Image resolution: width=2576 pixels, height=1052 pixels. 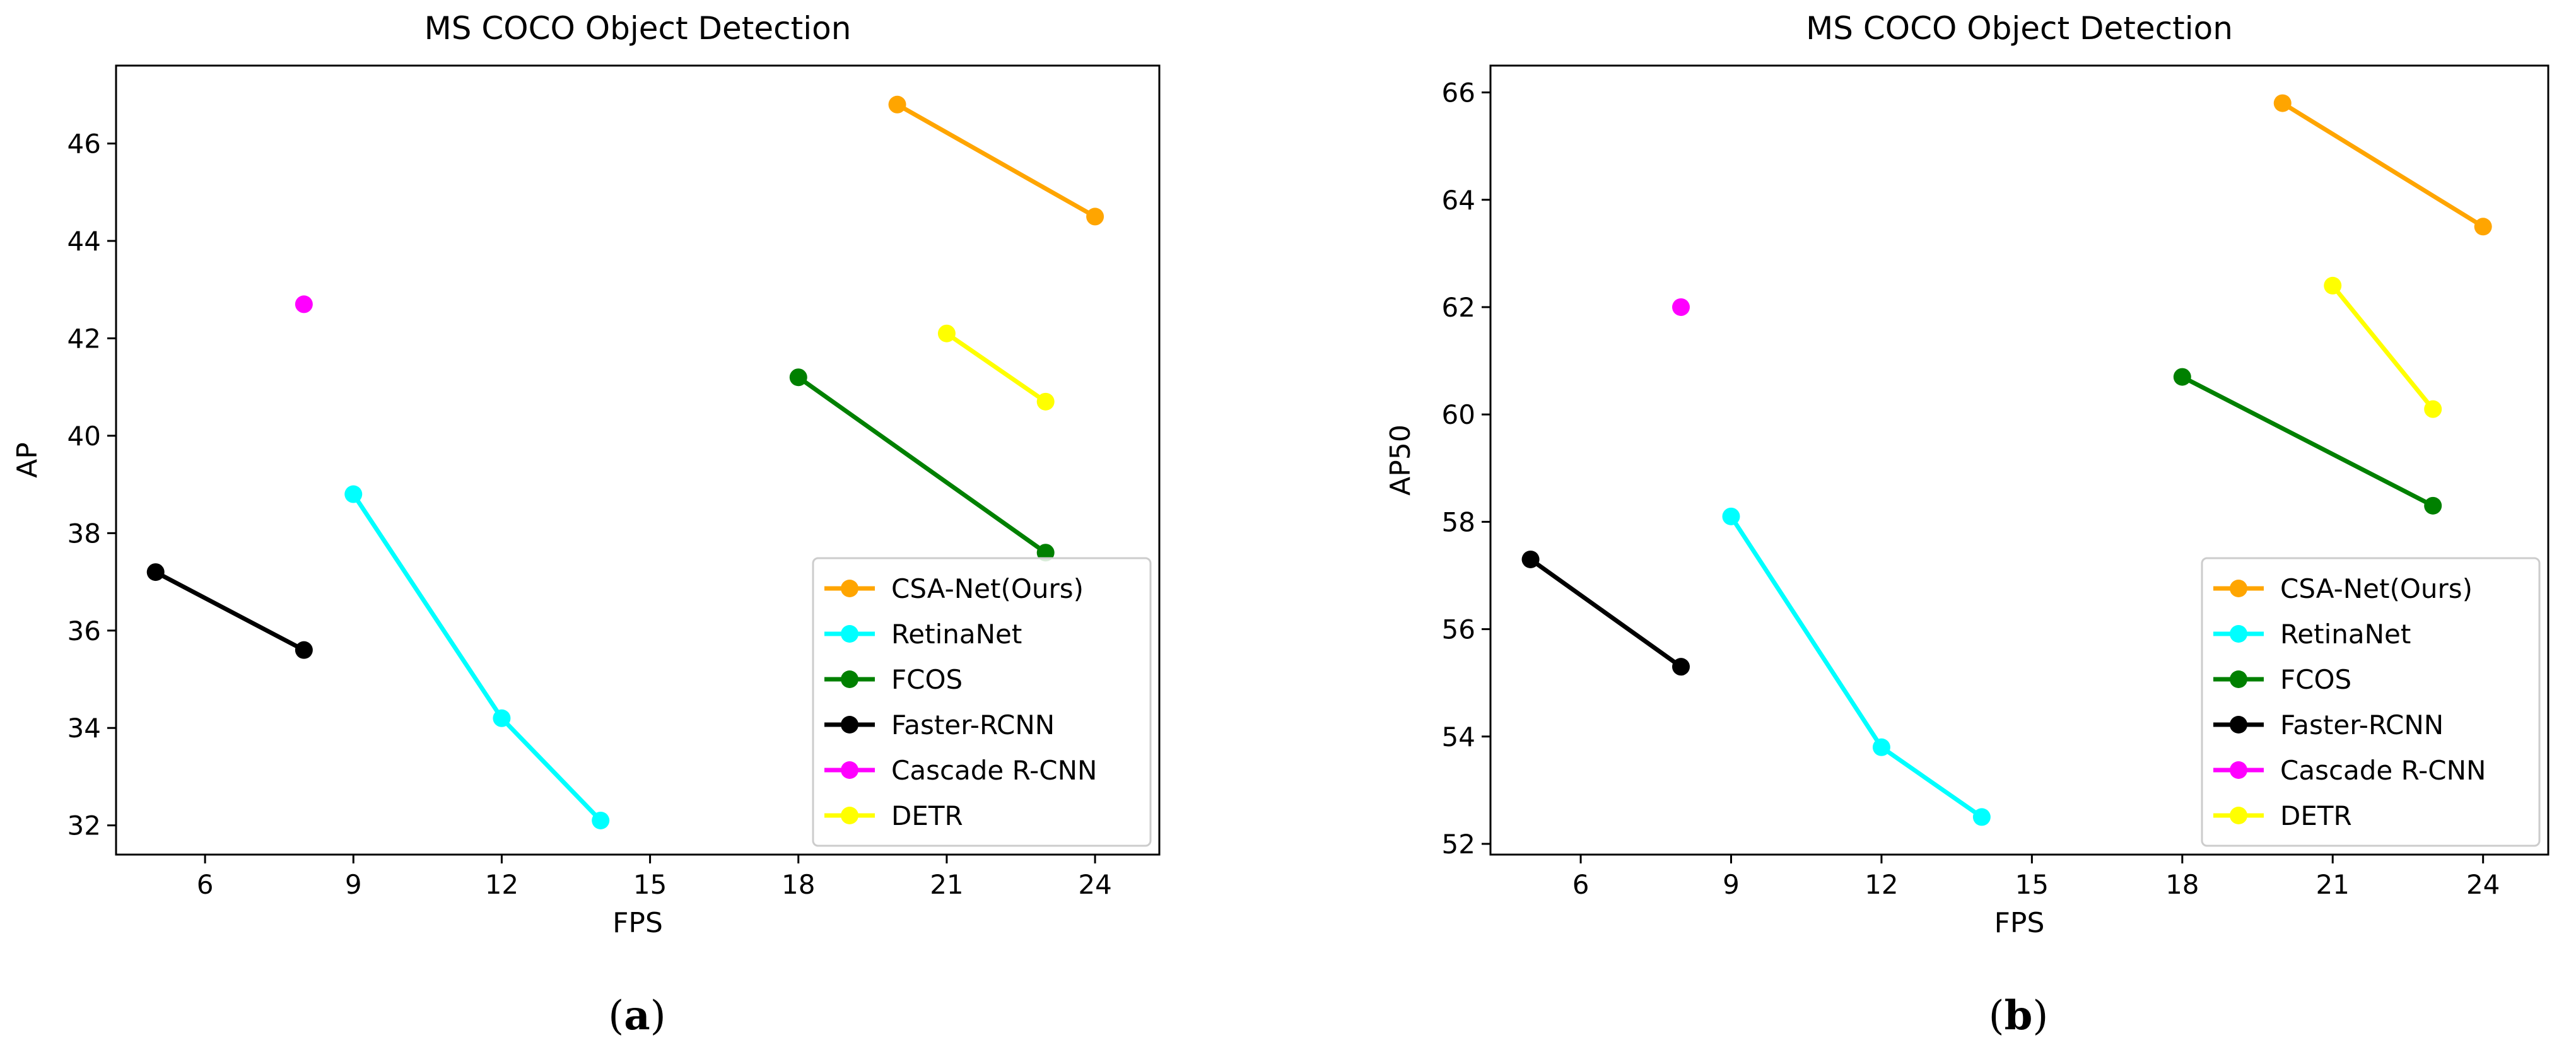 I want to click on series-cascade-r-cnn, so click(x=1681, y=307).